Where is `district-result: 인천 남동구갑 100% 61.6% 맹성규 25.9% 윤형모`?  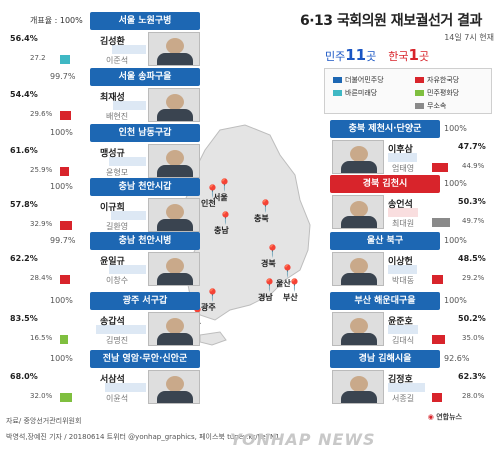 district-result: 인천 남동구갑 100% 61.6% 맹성규 25.9% 윤형모 is located at coordinates (105, 152).